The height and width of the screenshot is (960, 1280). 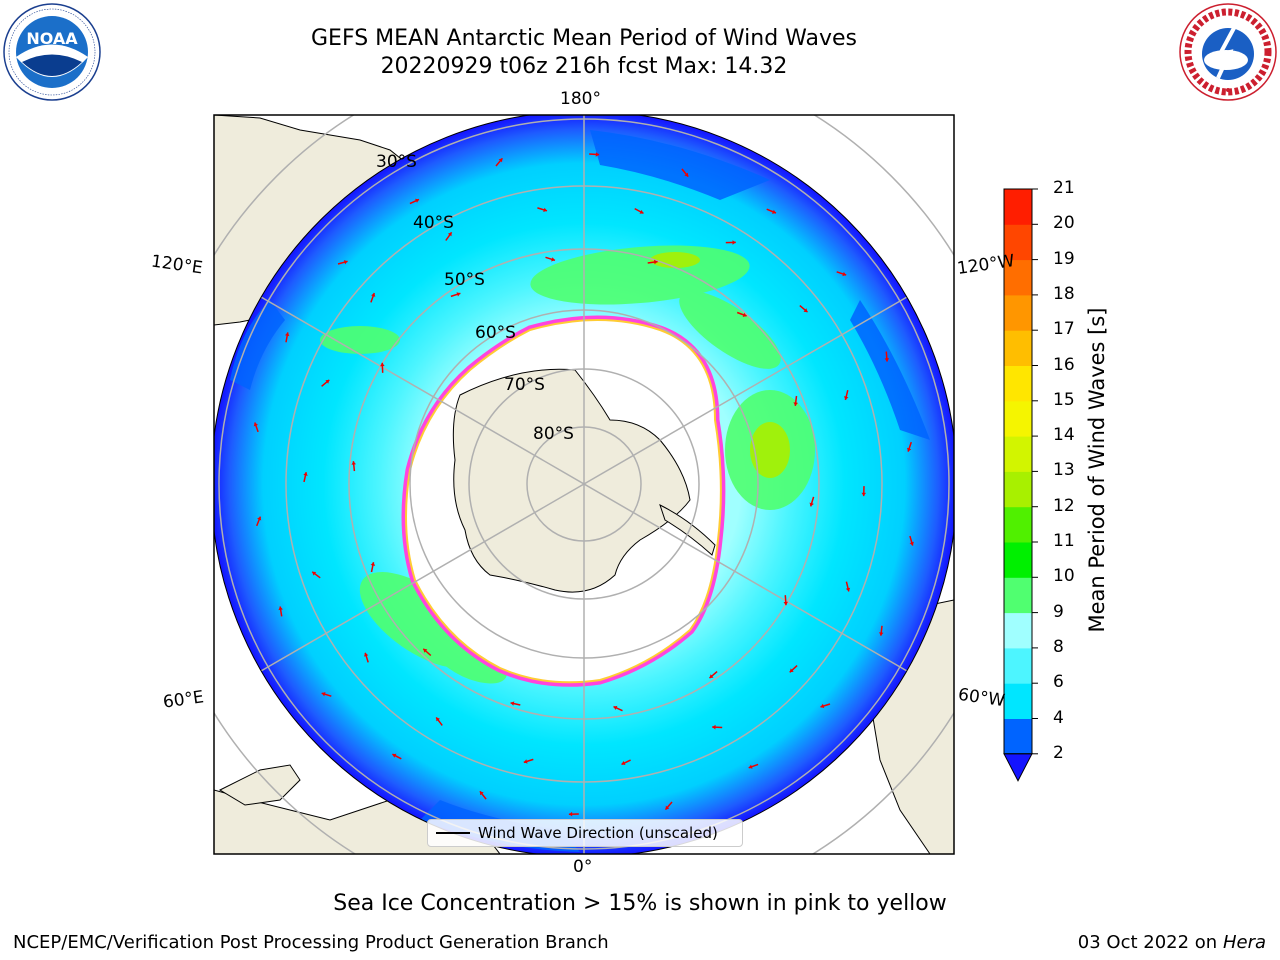 I want to click on colorbar-label: Mean Period of Wind Waves [s], so click(x=1097, y=470).